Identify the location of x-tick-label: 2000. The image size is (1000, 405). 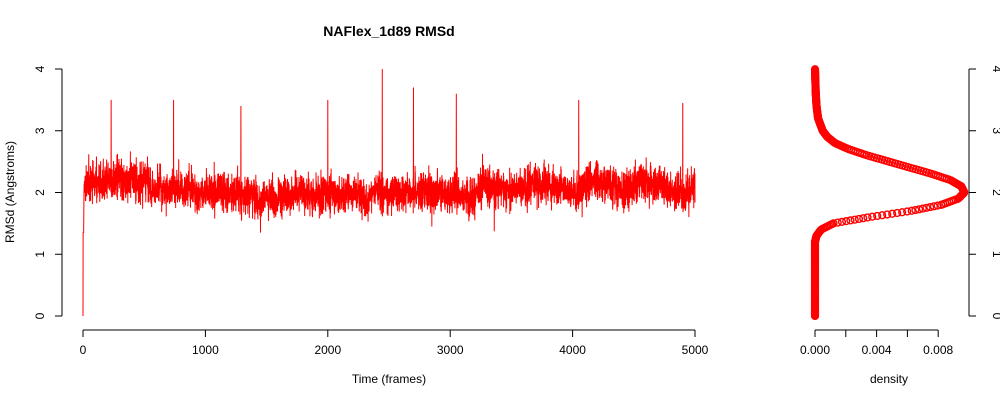
(327, 350).